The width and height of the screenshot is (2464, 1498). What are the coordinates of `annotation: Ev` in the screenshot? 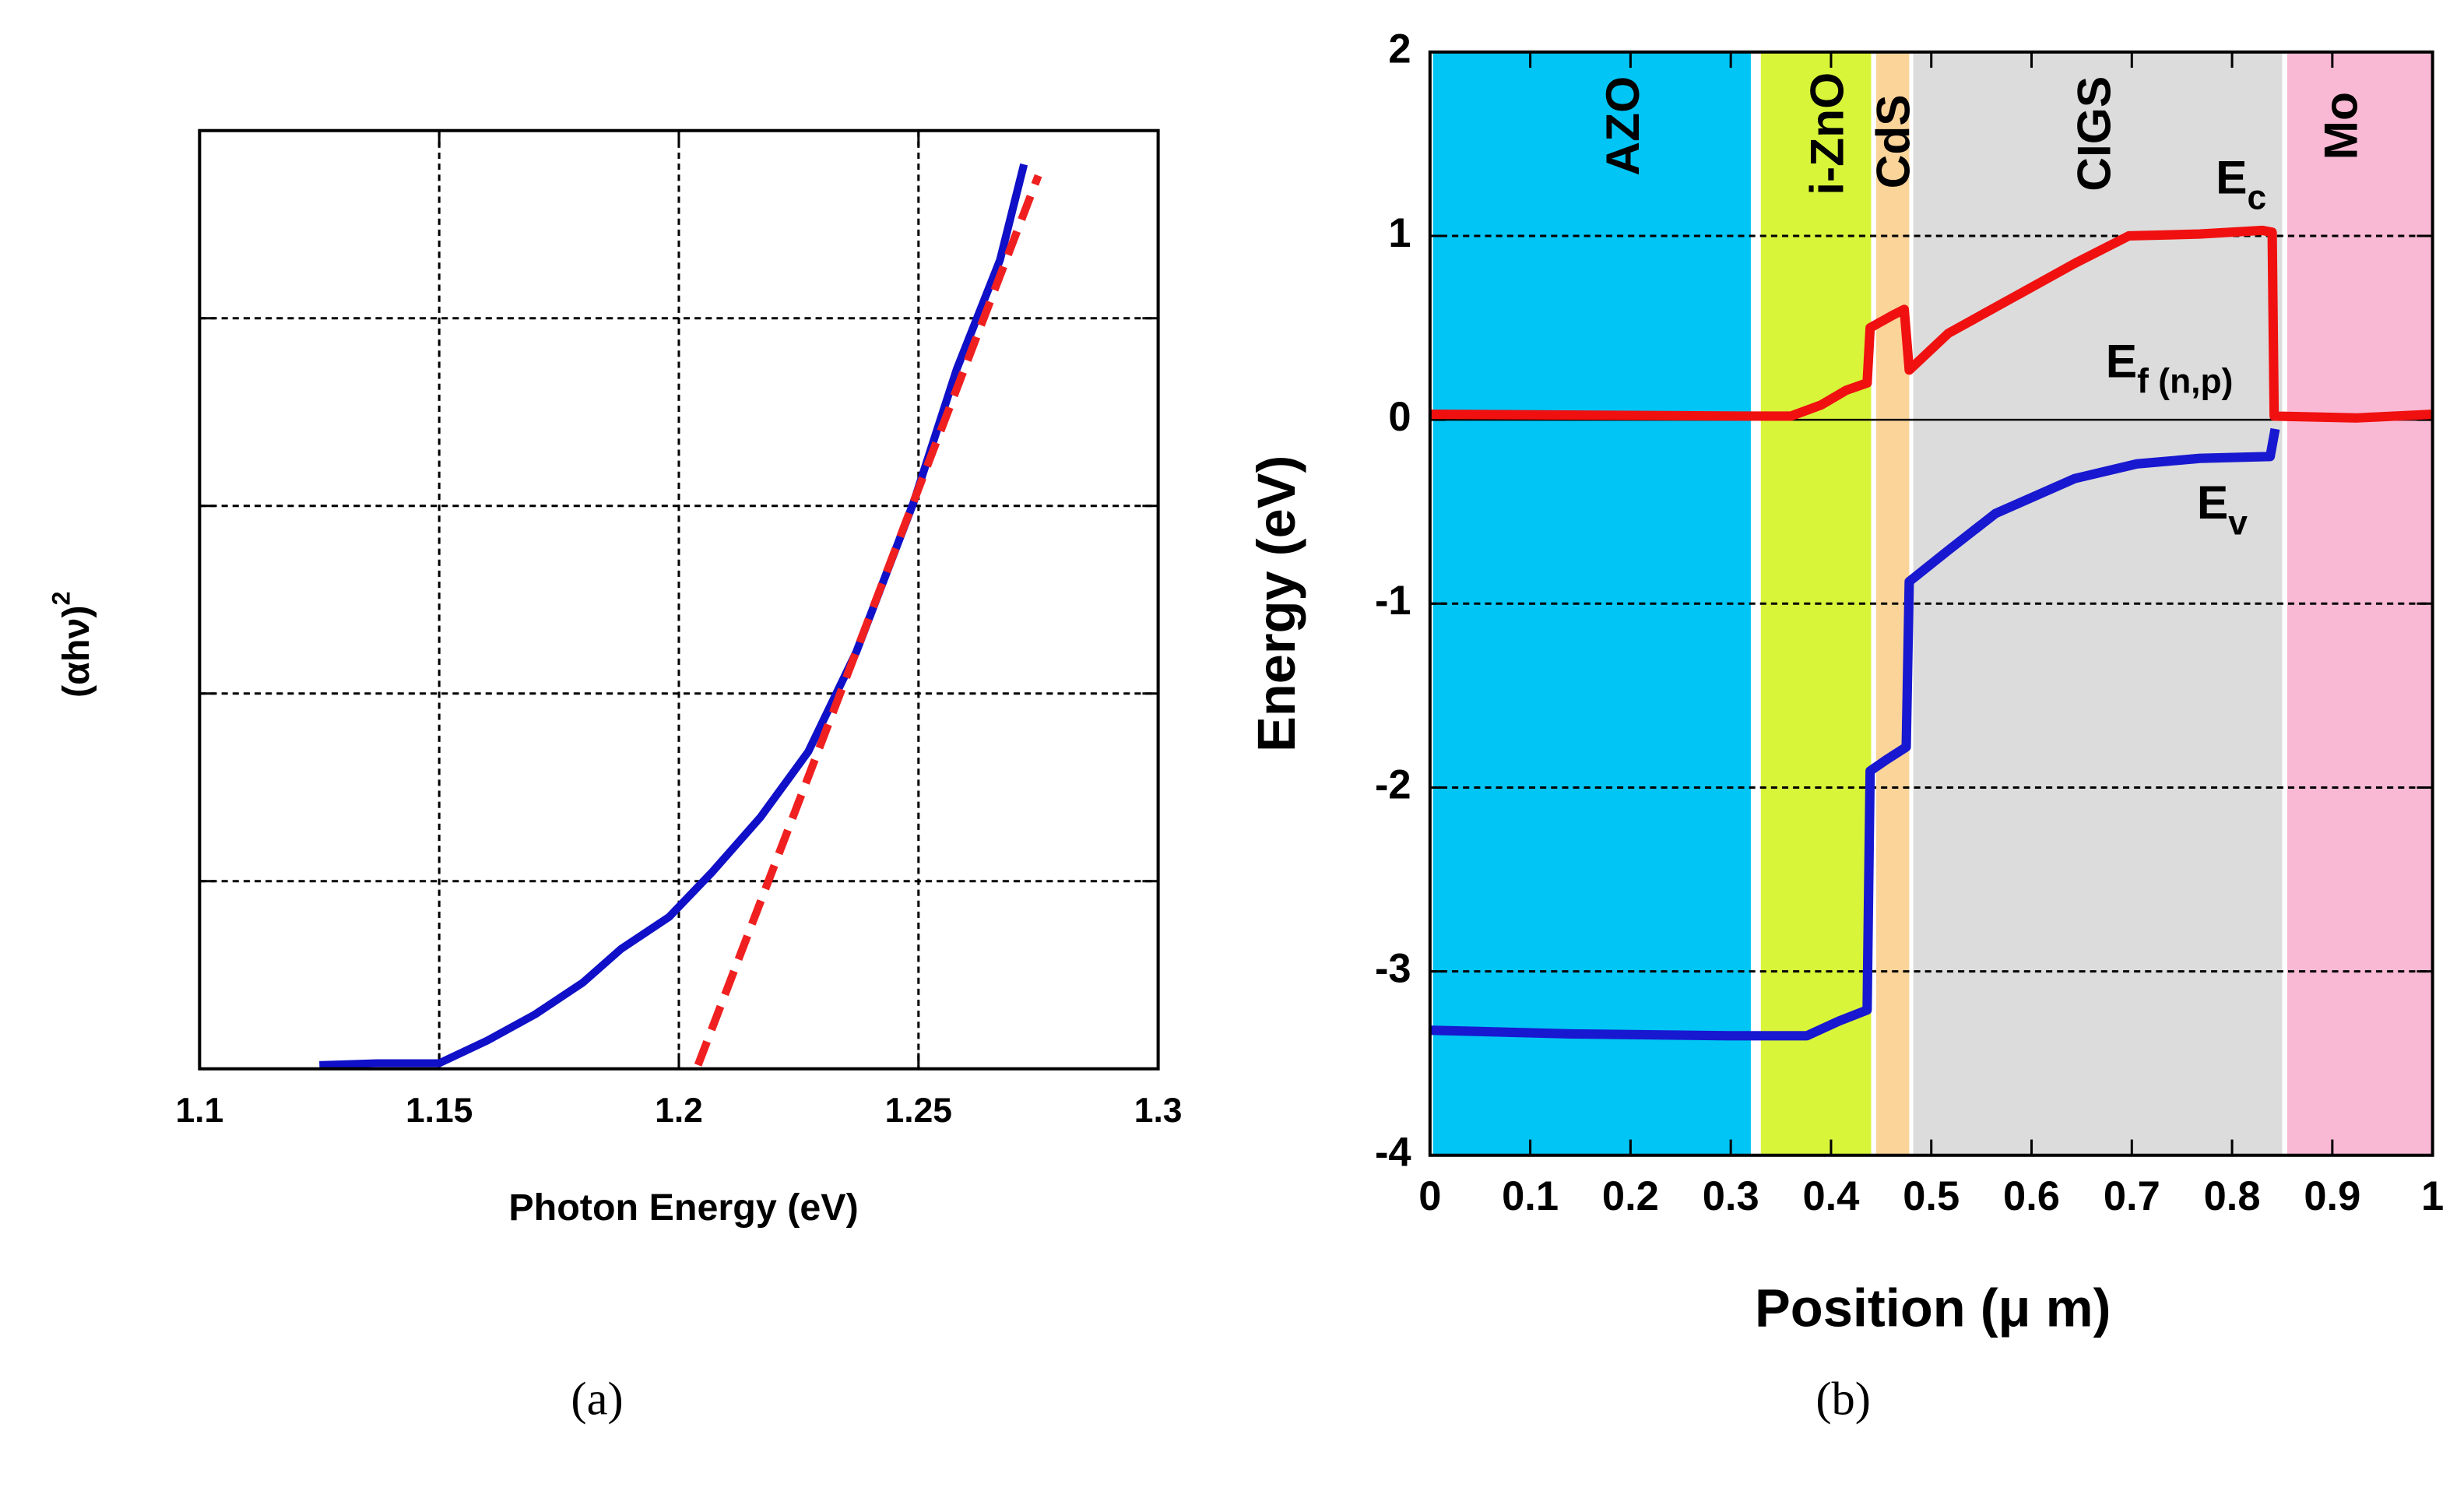 It's located at (2222, 509).